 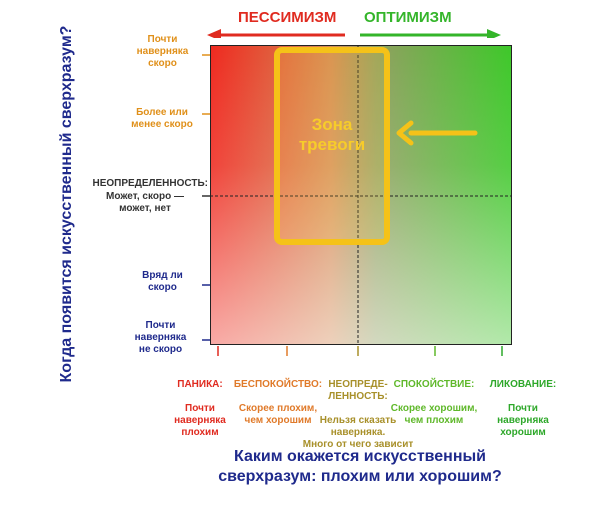 I want to click on anxiety-zone, so click(x=332, y=146).